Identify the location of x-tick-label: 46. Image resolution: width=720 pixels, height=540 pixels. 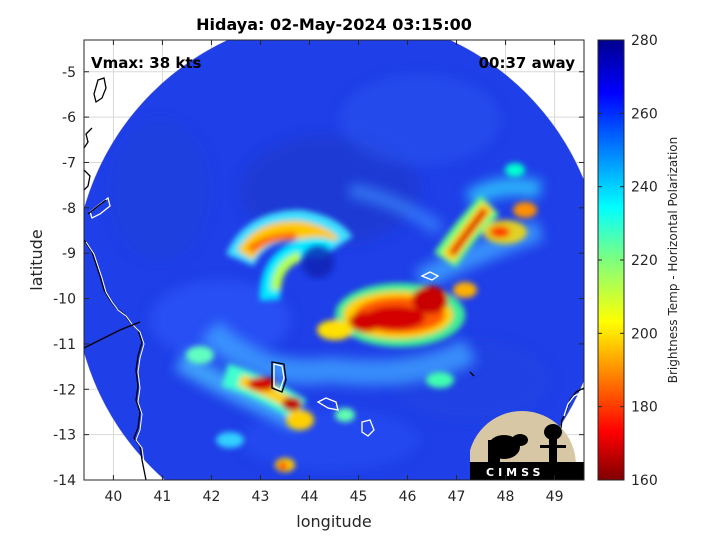
(408, 497).